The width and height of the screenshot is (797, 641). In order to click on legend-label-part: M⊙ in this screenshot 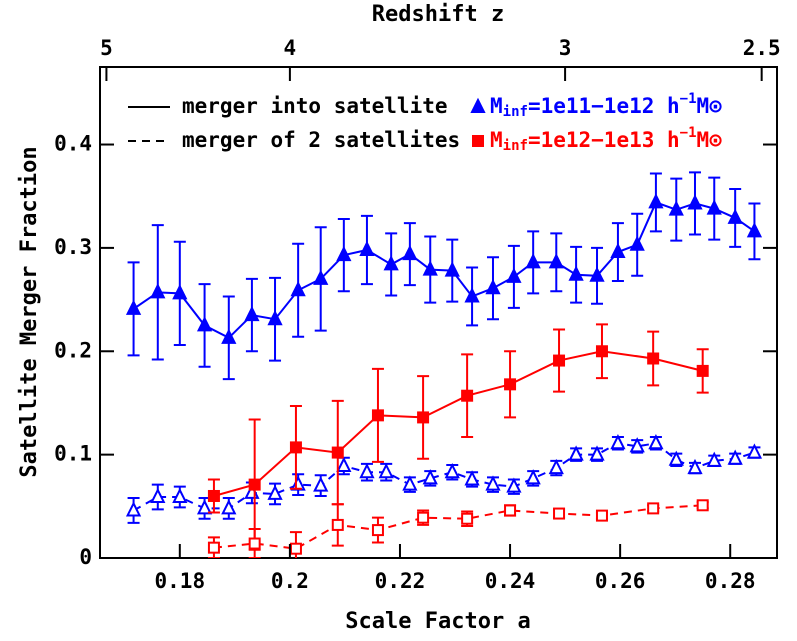, I will do `click(710, 106)`.